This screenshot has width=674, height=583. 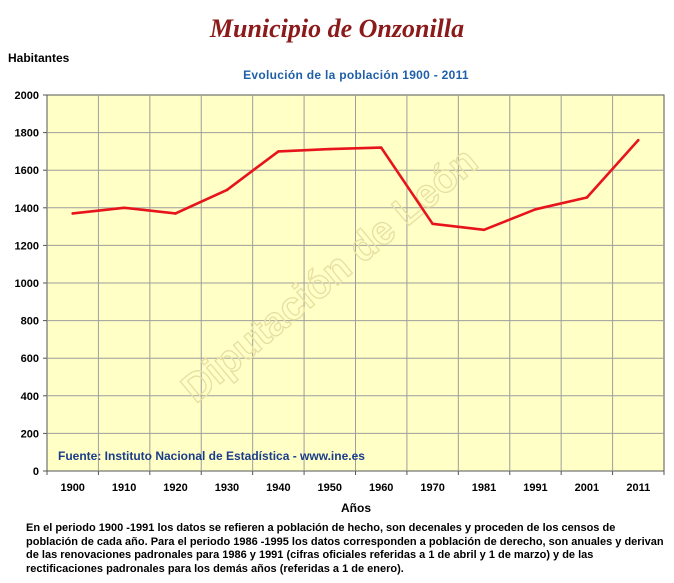 I want to click on x-tick-label: 1920, so click(x=175, y=488).